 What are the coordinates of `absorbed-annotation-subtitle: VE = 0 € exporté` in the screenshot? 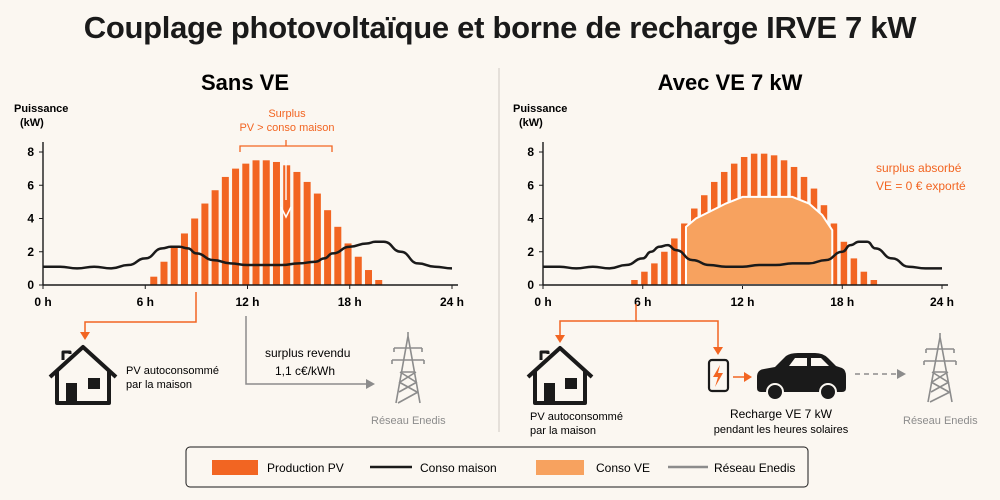 It's located at (921, 186).